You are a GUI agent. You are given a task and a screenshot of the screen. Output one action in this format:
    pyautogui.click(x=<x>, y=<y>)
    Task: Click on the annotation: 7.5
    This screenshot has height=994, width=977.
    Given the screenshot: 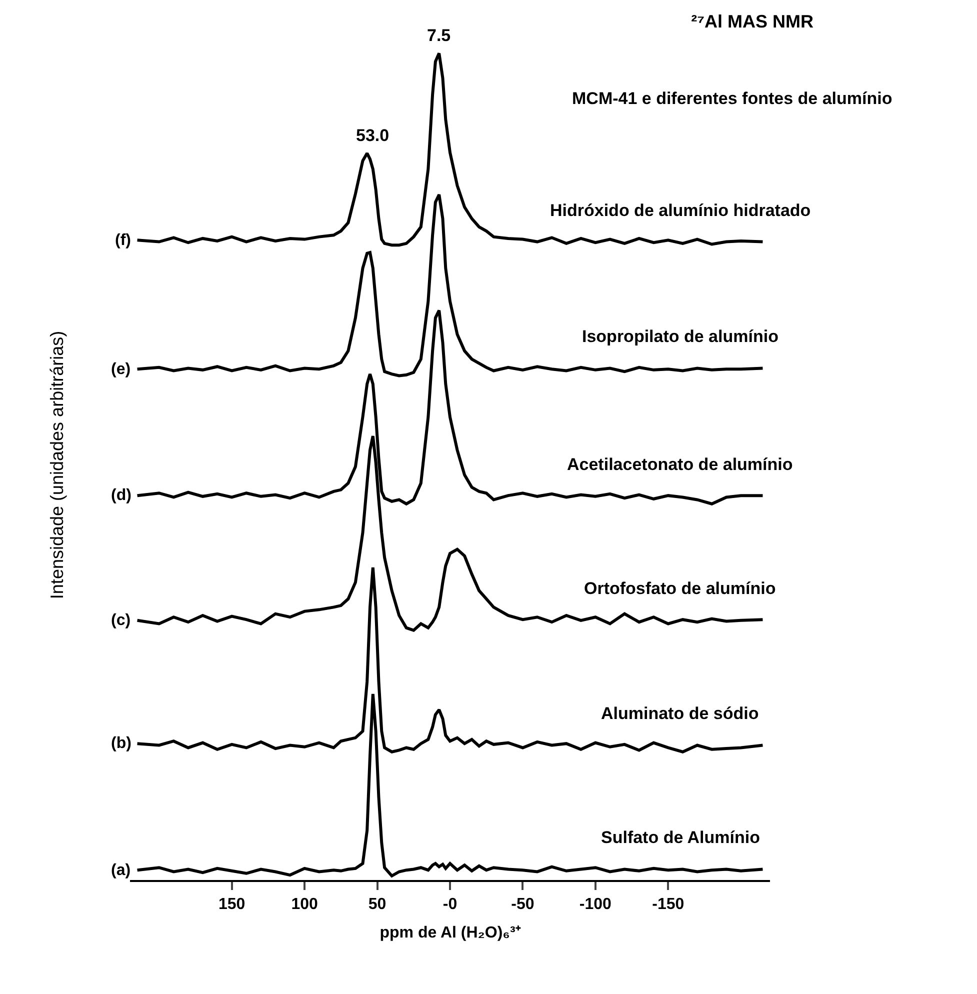 What is the action you would take?
    pyautogui.click(x=439, y=35)
    